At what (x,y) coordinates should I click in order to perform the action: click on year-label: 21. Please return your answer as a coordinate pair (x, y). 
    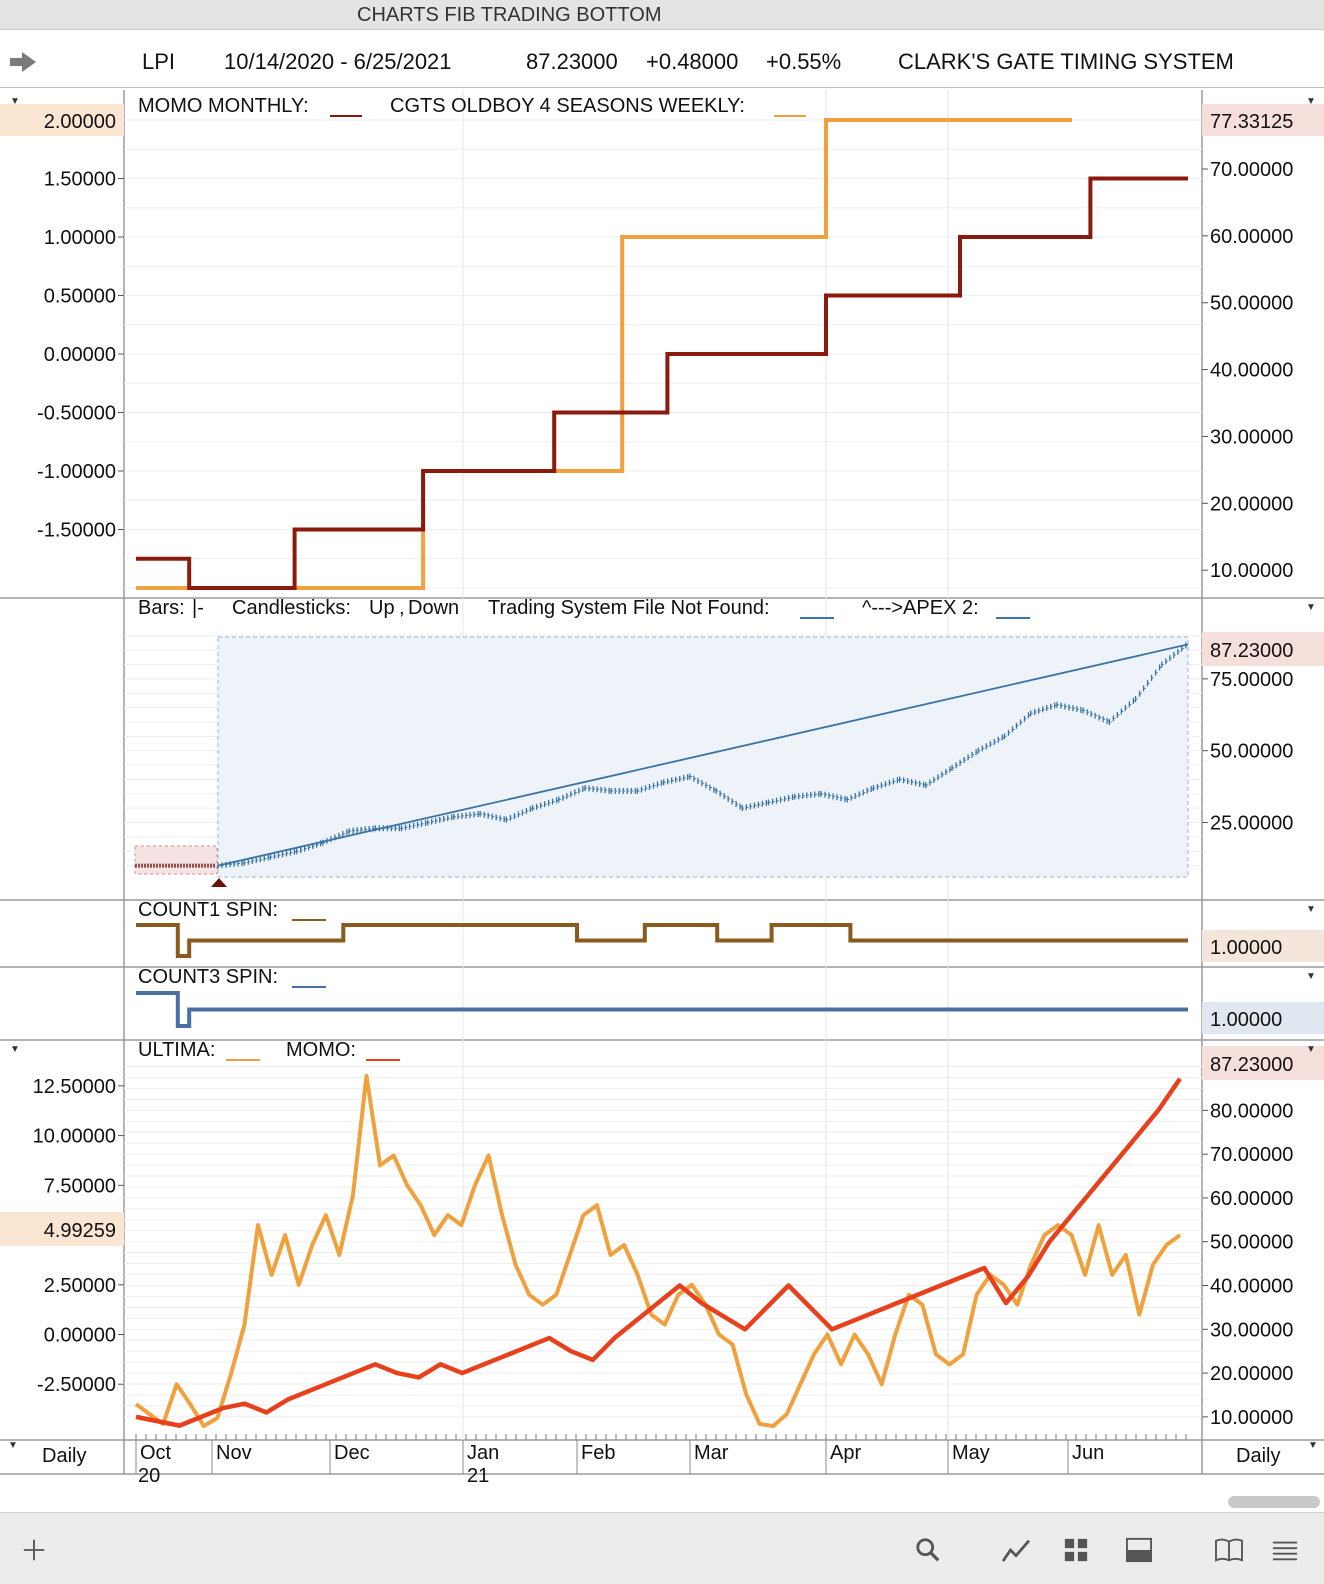
    Looking at the image, I should click on (478, 1476).